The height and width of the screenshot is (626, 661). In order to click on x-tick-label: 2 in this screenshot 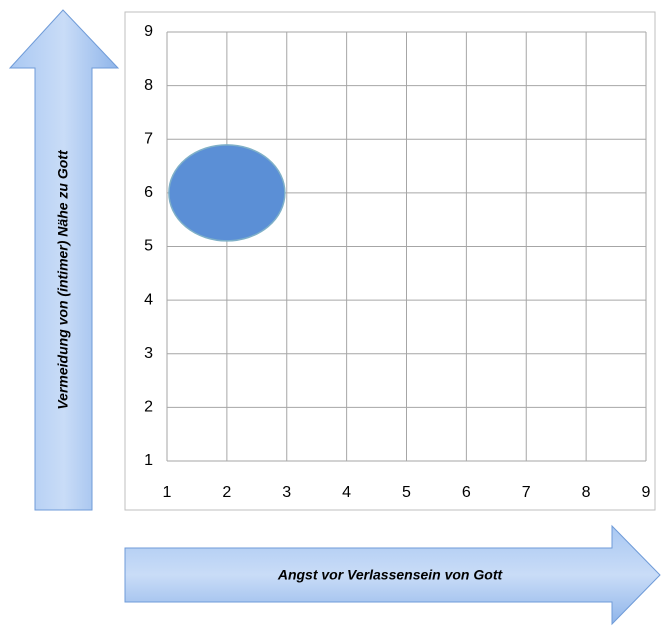, I will do `click(226, 492)`.